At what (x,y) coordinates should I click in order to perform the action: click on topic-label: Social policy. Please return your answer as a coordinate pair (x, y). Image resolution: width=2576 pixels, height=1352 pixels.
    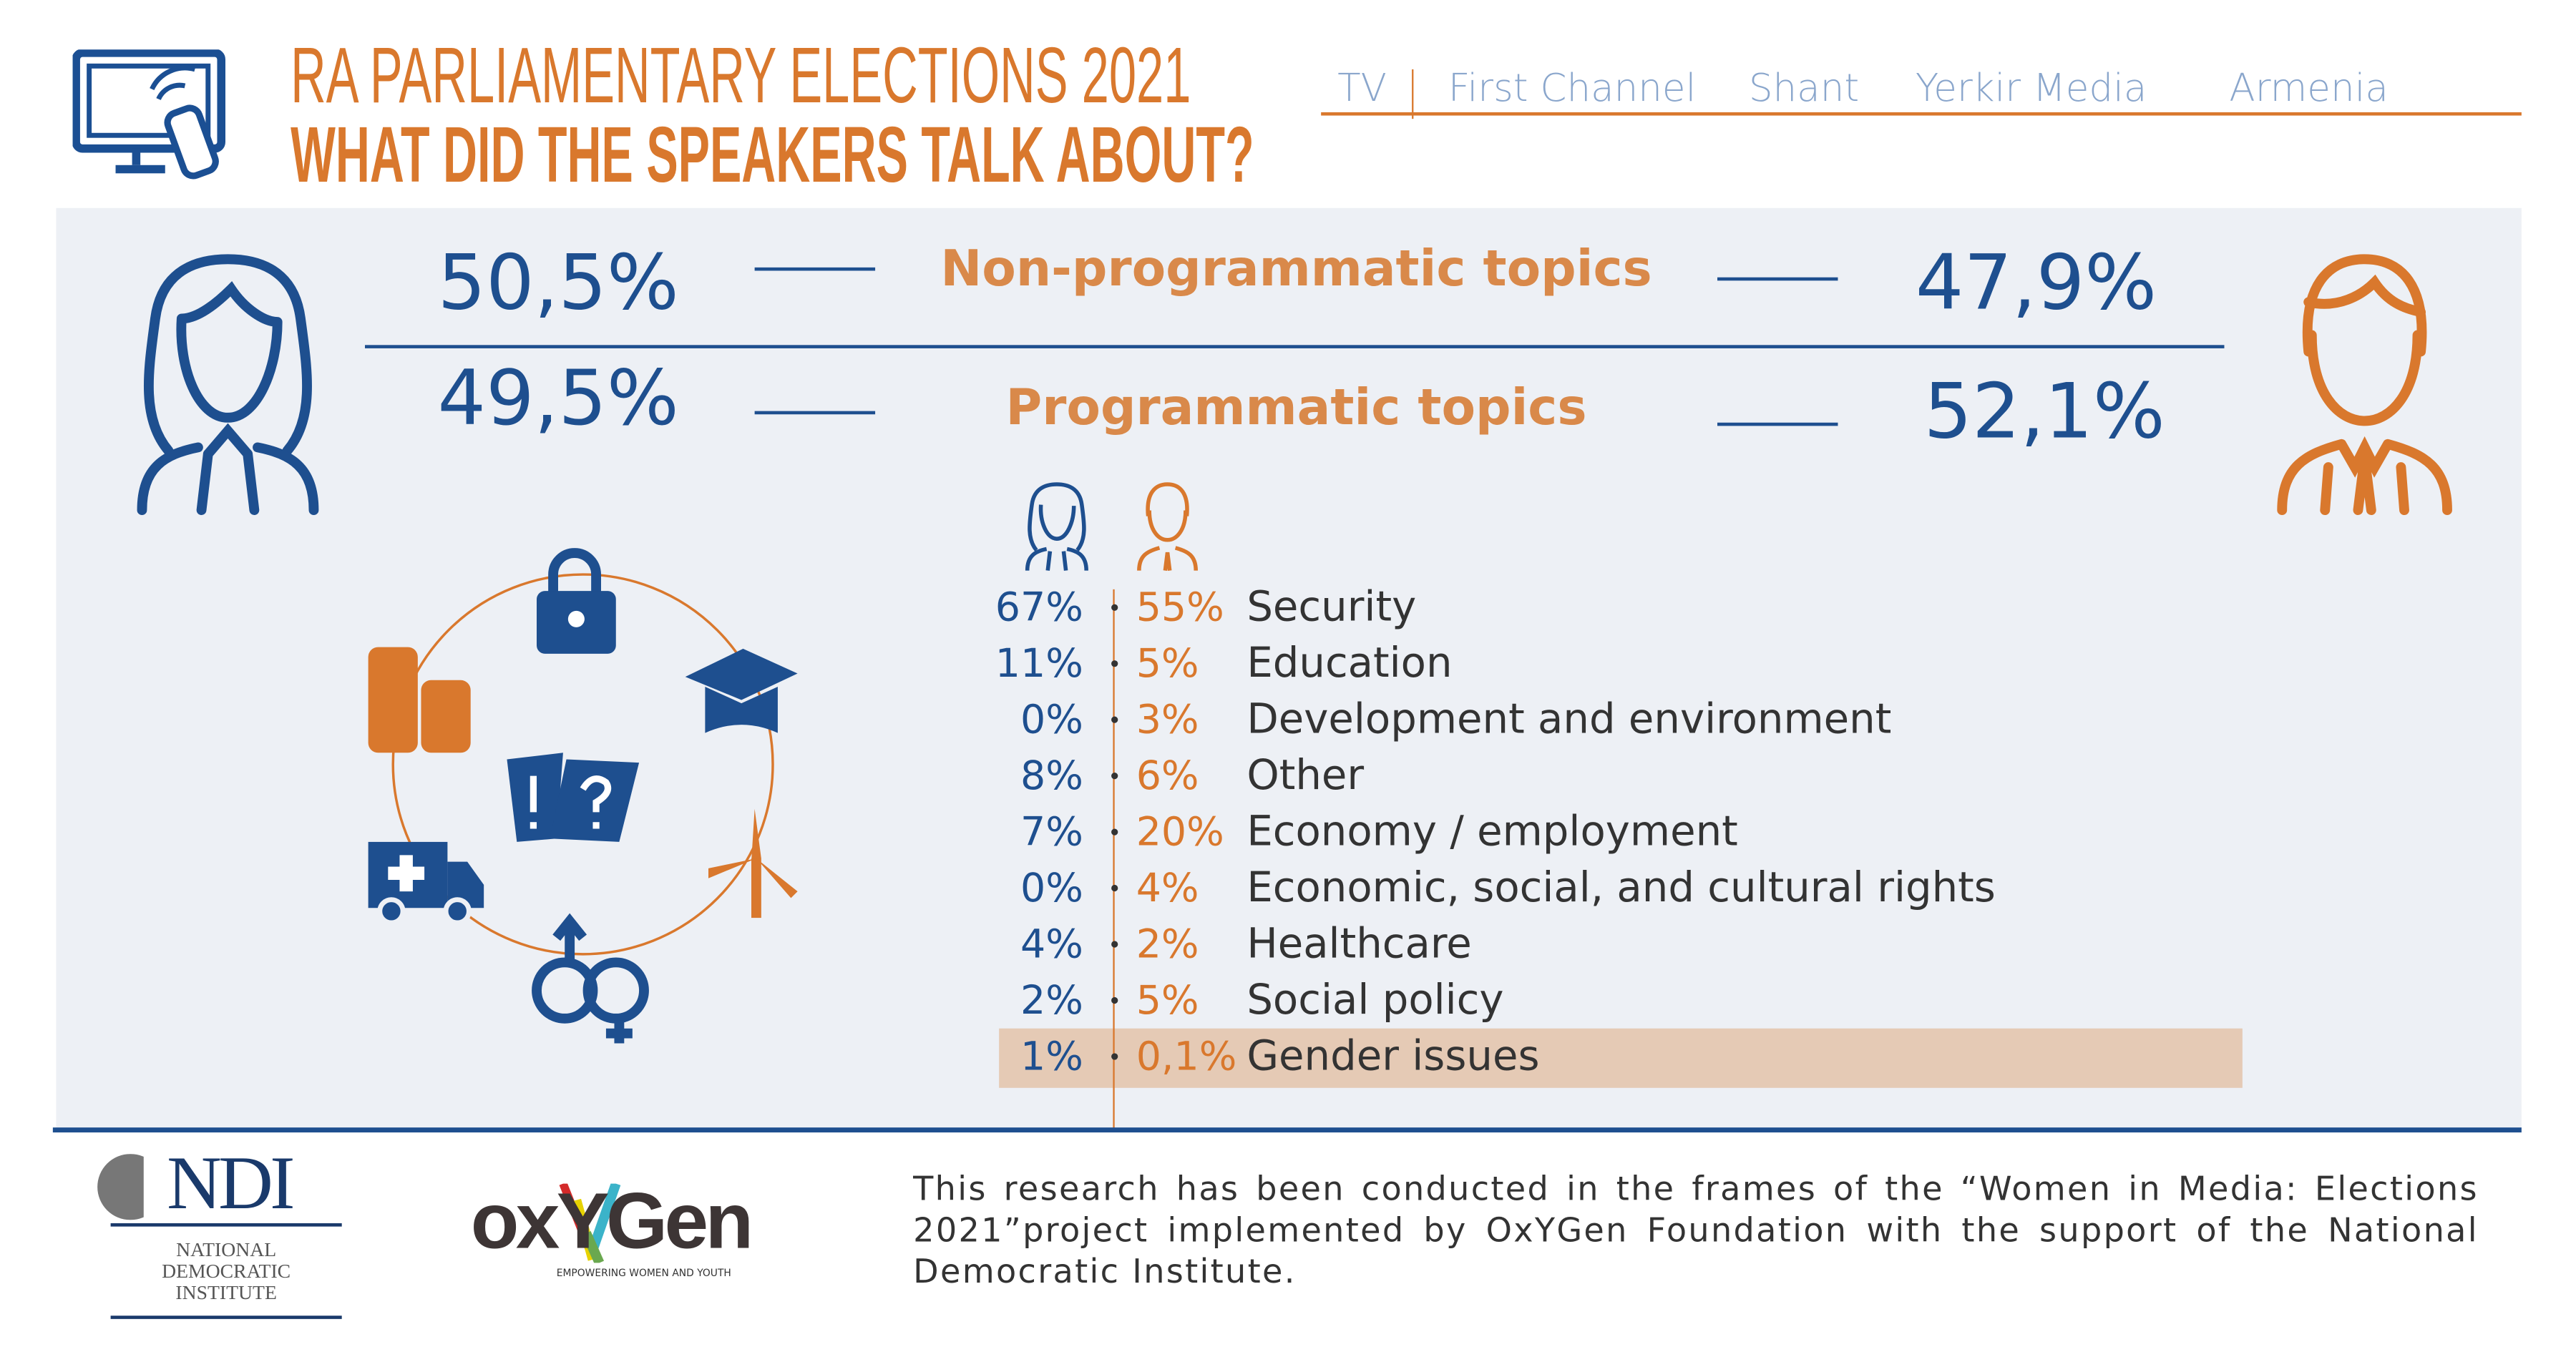
    Looking at the image, I should click on (1375, 1000).